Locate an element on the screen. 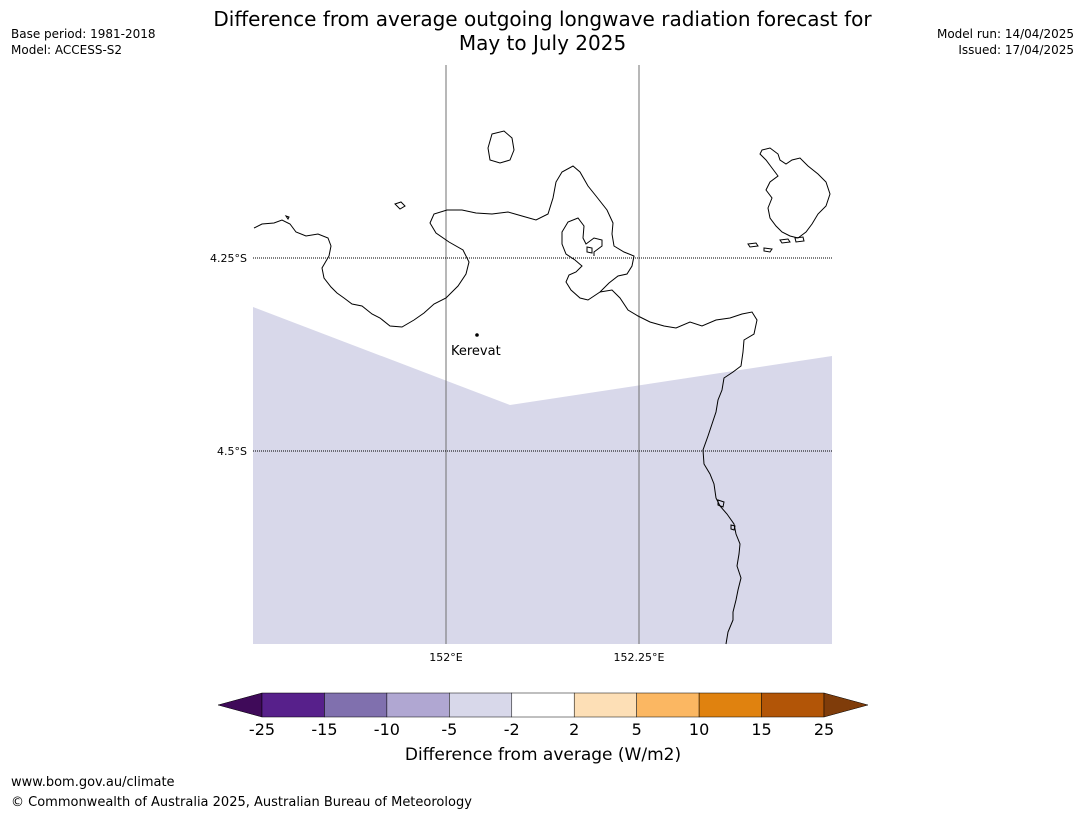 The width and height of the screenshot is (1085, 816). island-small-west is located at coordinates (400, 205).